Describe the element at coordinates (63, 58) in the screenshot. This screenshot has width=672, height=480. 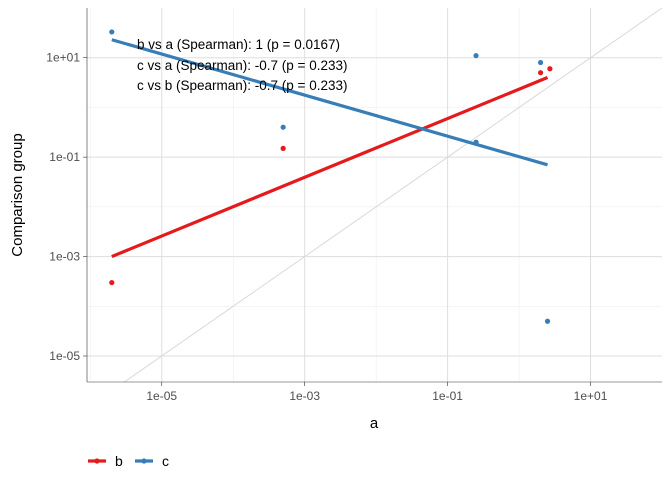
I see `y-tick-label: 1e+01` at that location.